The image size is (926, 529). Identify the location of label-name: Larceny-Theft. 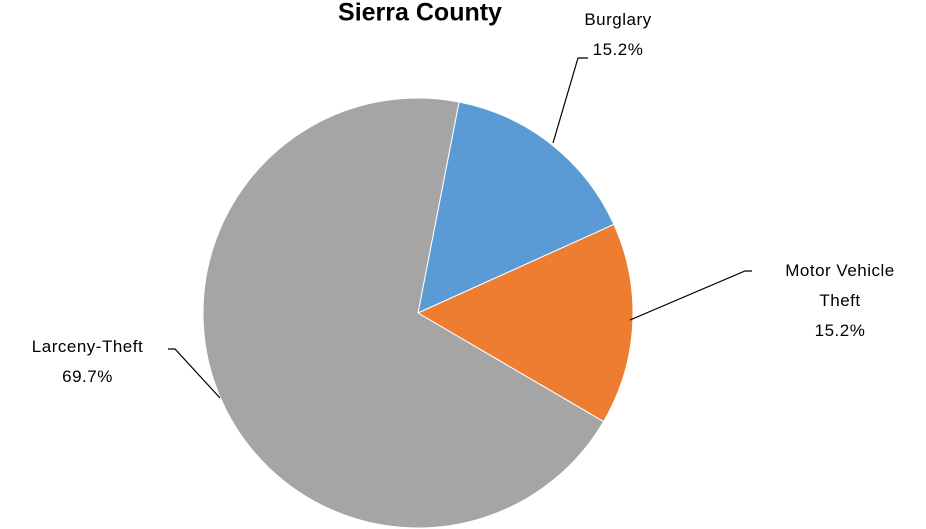
(87, 346).